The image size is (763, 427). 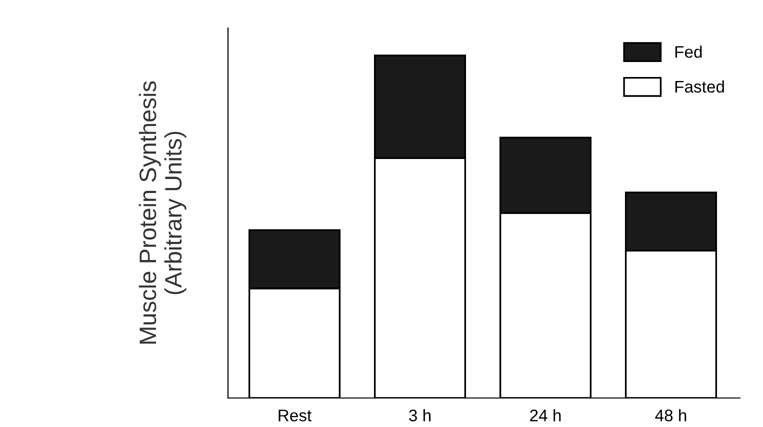 What do you see at coordinates (545, 415) in the screenshot?
I see `x-tick-label: 24 h` at bounding box center [545, 415].